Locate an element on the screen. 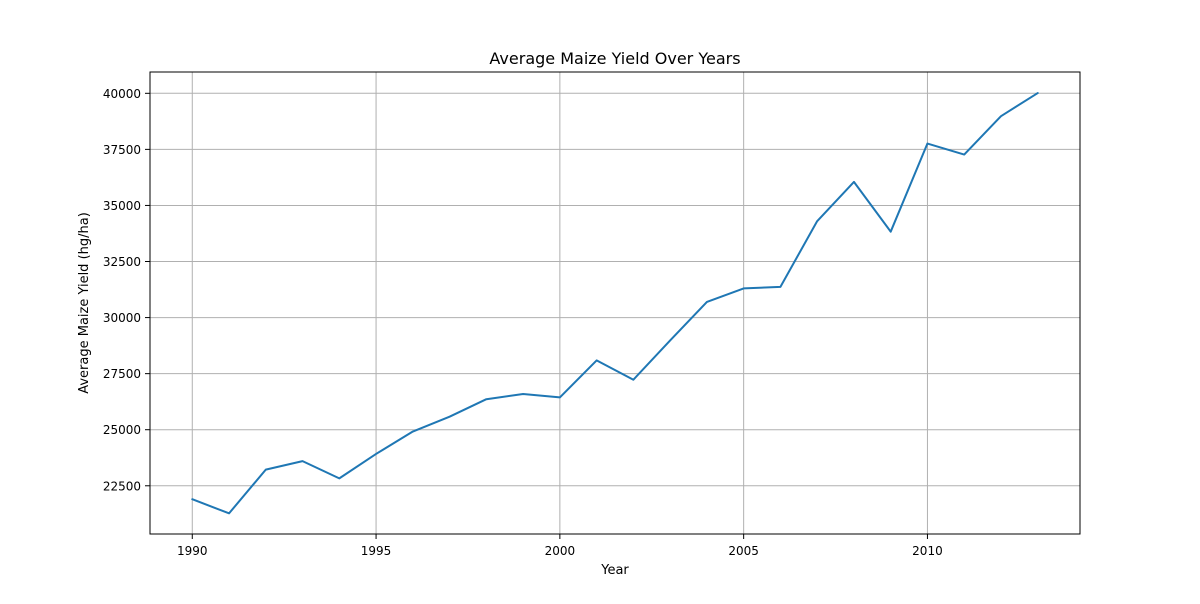  x-axis-label: Year is located at coordinates (614, 570).